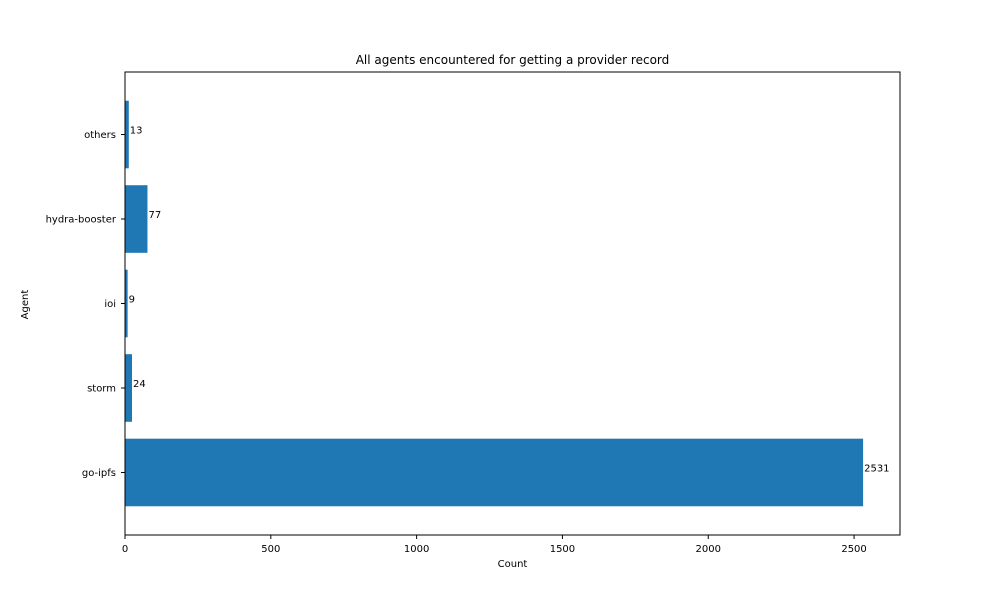  I want to click on x-tick-label-500: 500, so click(270, 549).